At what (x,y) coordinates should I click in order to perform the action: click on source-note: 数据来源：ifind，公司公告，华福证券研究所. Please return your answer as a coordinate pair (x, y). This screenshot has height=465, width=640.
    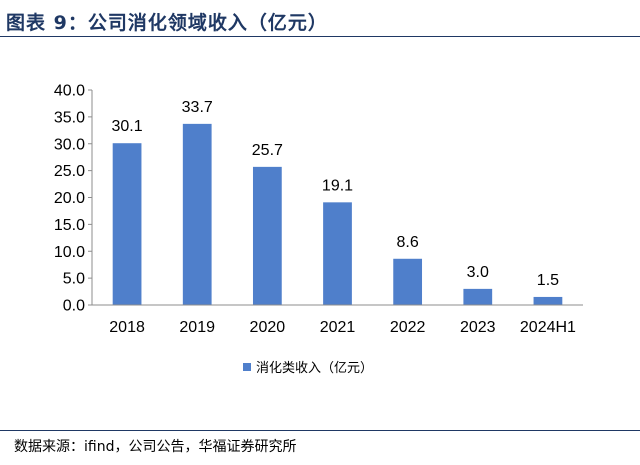
    Looking at the image, I should click on (155, 447).